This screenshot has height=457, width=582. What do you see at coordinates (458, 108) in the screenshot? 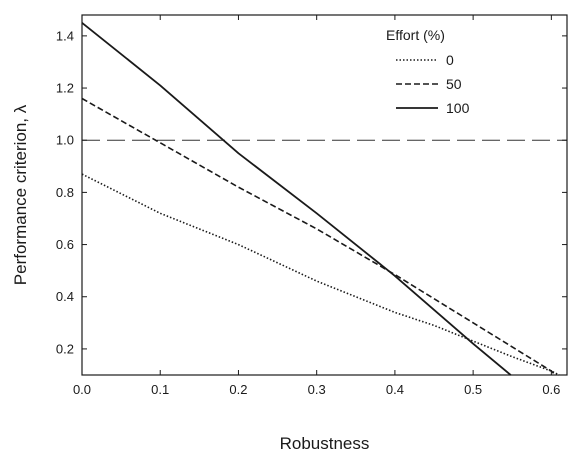
I see `legend-label: 100` at bounding box center [458, 108].